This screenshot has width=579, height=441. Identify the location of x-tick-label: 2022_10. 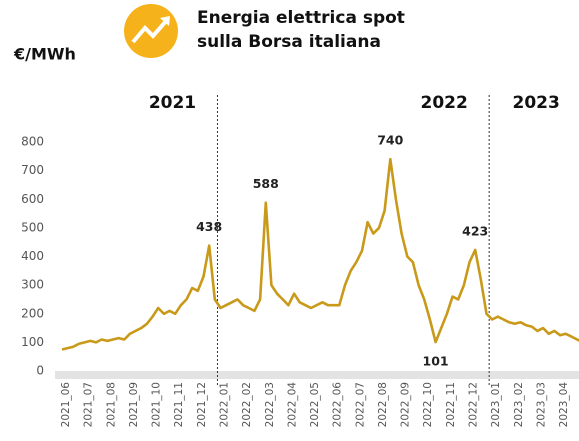
(428, 404).